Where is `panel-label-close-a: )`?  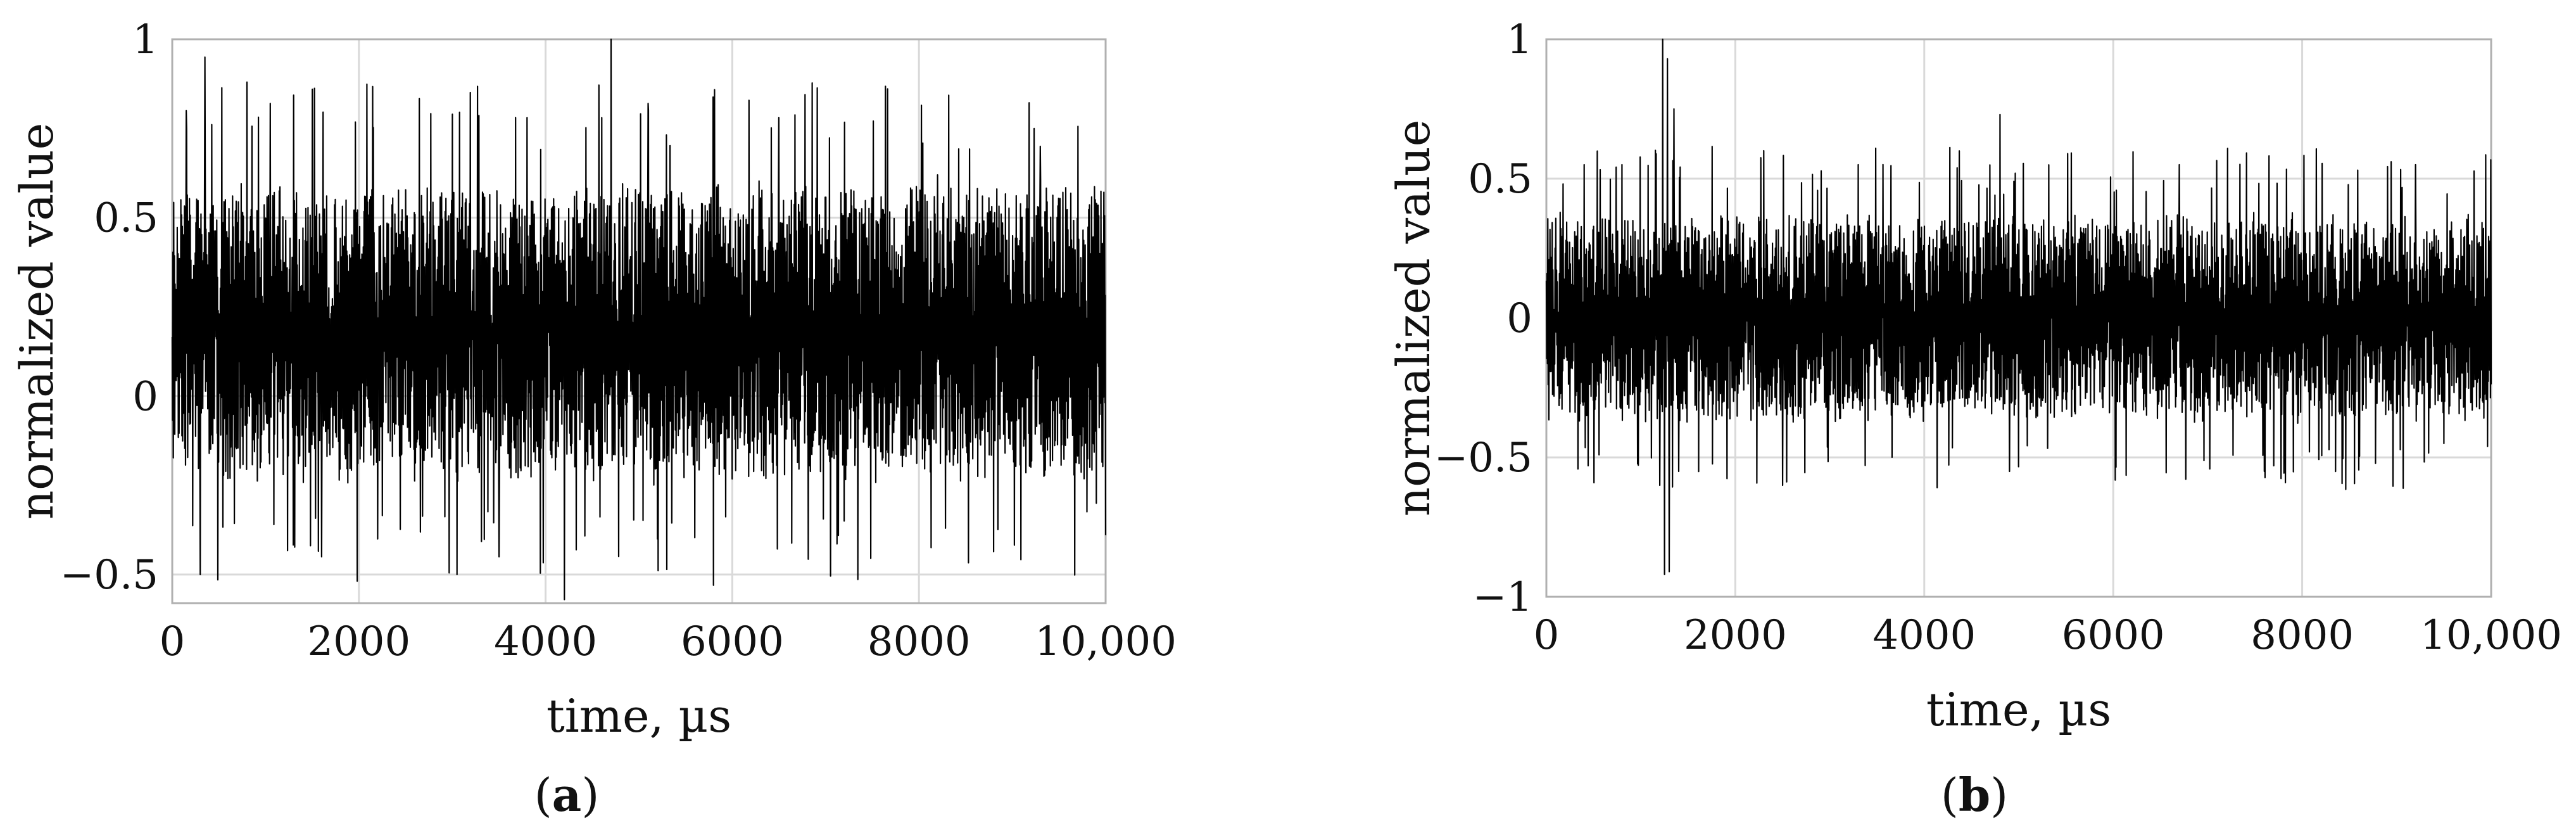 panel-label-close-a: ) is located at coordinates (590, 795).